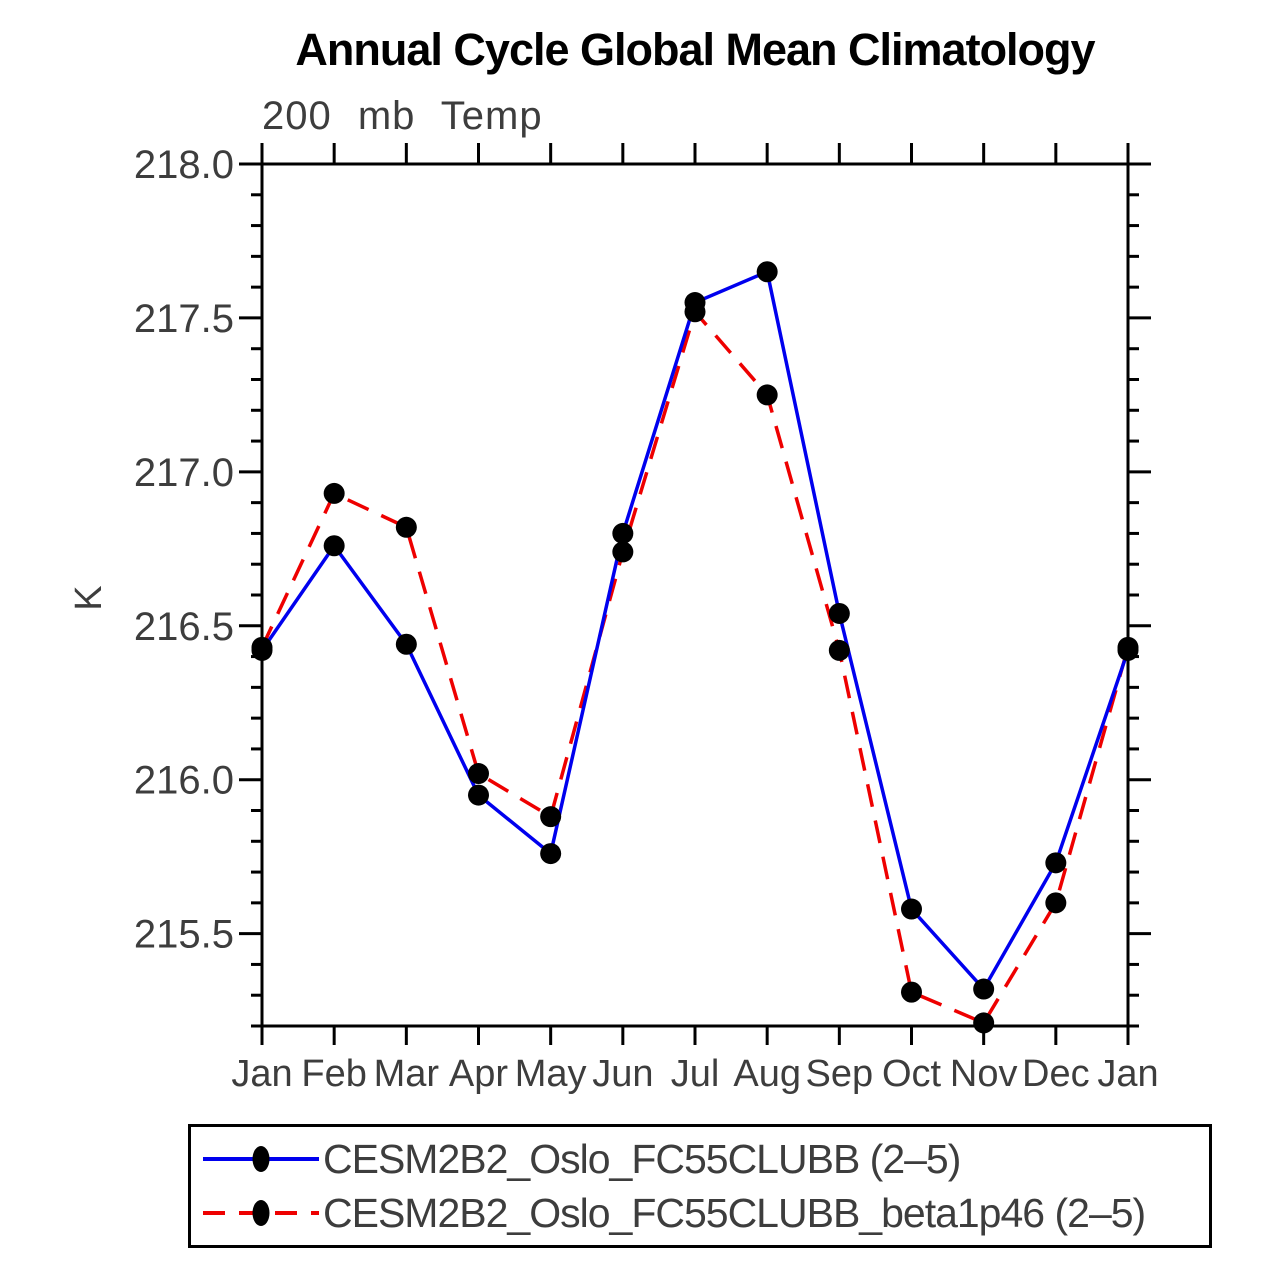 This screenshot has width=1271, height=1271. Describe the element at coordinates (767, 1074) in the screenshot. I see `x-tick-label: Aug` at that location.